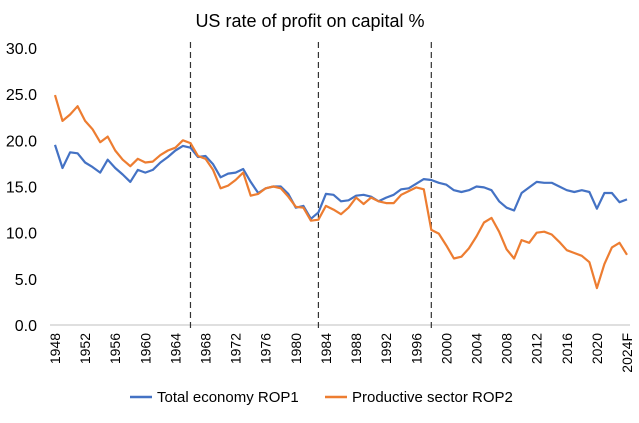 The image size is (639, 423). Describe the element at coordinates (55, 348) in the screenshot. I see `x-tick-label: 1948` at that location.